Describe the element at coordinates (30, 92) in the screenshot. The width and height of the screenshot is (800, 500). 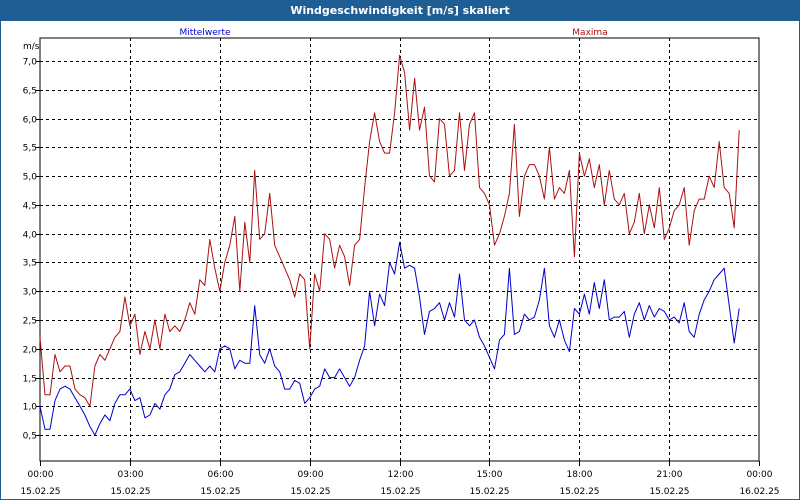
I see `y-tick-label: 6,5` at that location.